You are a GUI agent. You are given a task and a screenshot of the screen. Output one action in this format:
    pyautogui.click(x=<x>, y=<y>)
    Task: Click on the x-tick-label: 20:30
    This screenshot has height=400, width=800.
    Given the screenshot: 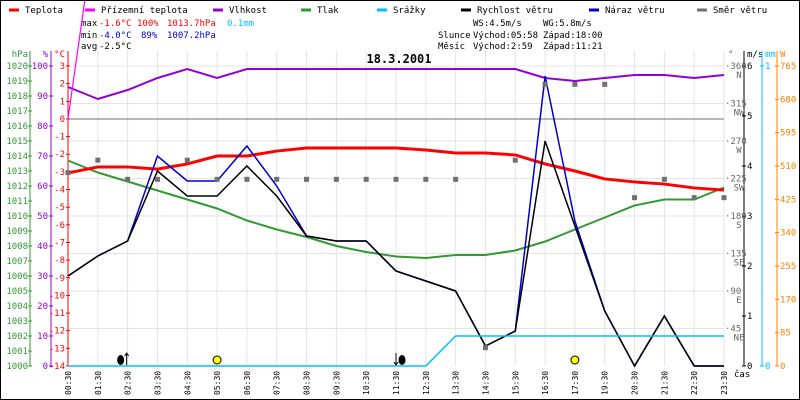 What is the action you would take?
    pyautogui.click(x=635, y=383)
    